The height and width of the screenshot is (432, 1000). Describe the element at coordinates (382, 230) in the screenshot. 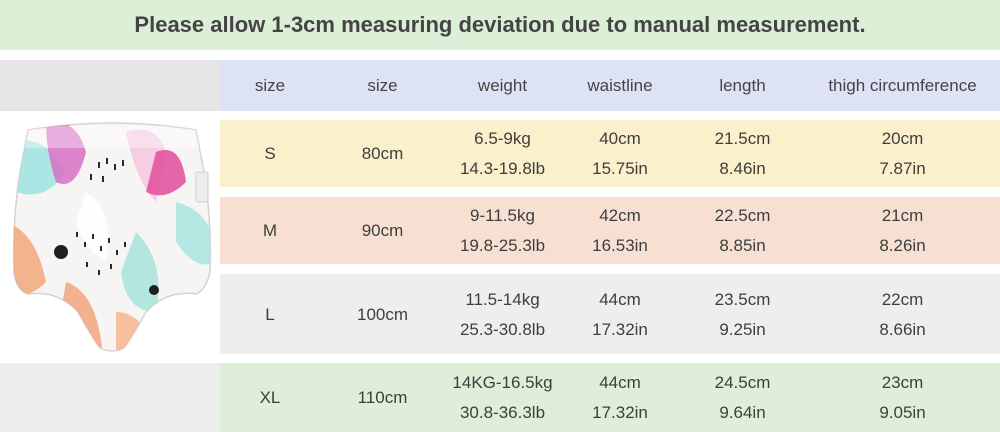

I see `height-value: 90cm` at that location.